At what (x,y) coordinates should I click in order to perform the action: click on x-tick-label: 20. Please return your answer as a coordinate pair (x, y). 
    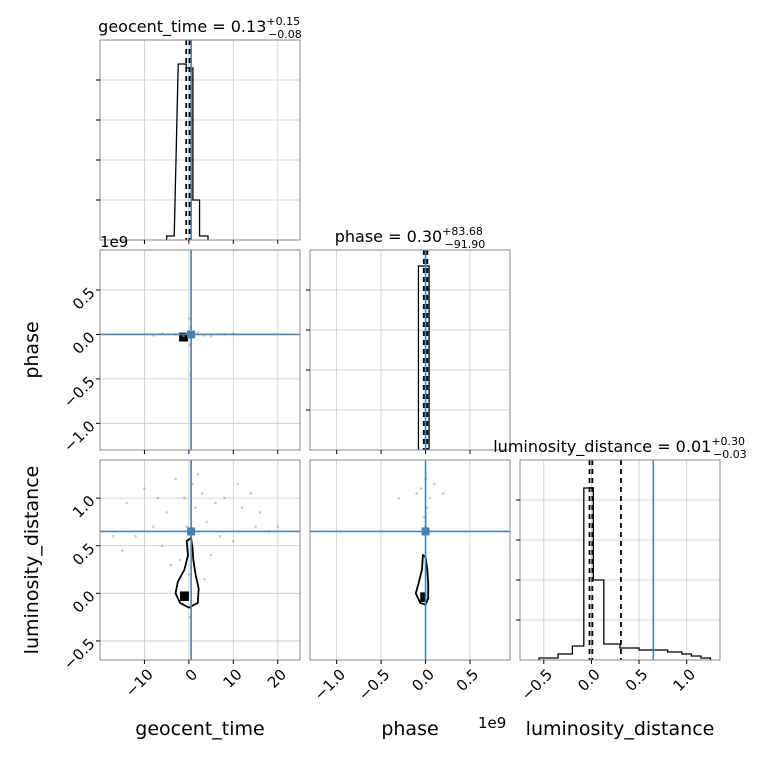
    Looking at the image, I should click on (277, 678).